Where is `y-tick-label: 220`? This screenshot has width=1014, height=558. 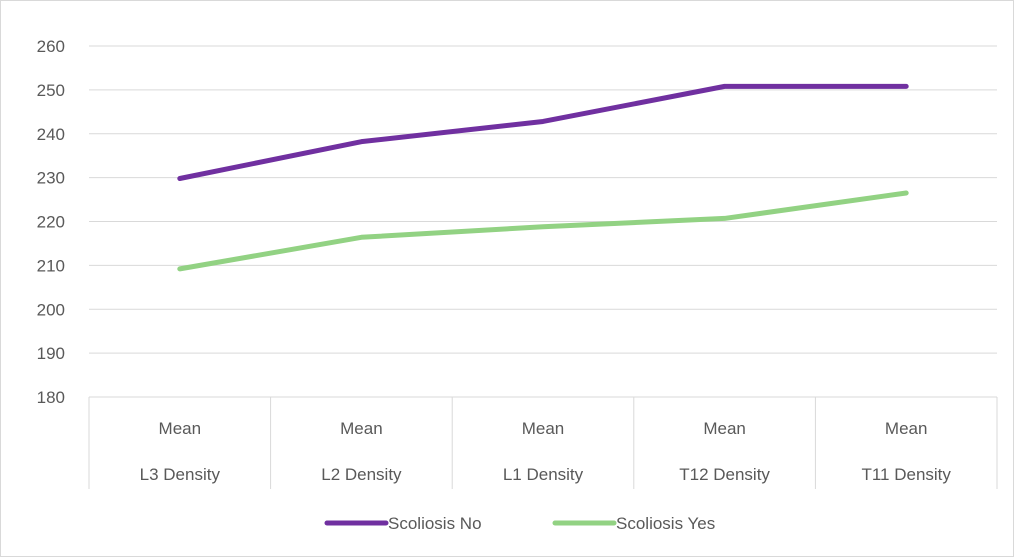
y-tick-label: 220 is located at coordinates (51, 222).